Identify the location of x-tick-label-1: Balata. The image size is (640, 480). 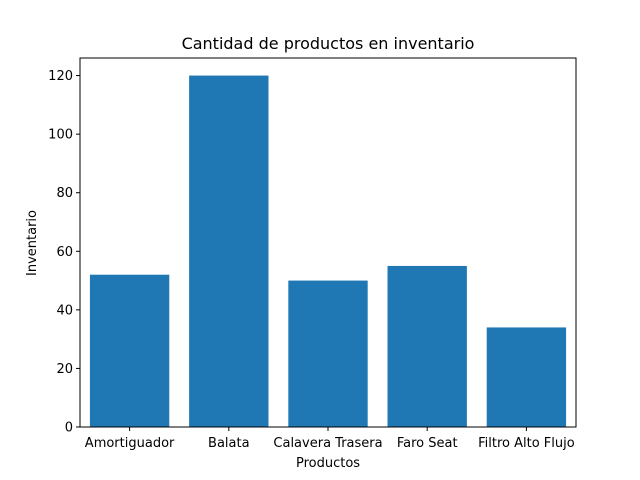
(229, 443).